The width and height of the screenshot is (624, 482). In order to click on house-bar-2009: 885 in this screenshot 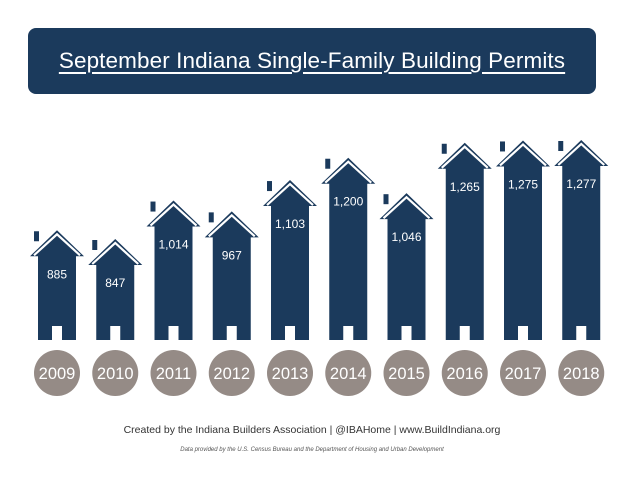, I will do `click(57, 285)`.